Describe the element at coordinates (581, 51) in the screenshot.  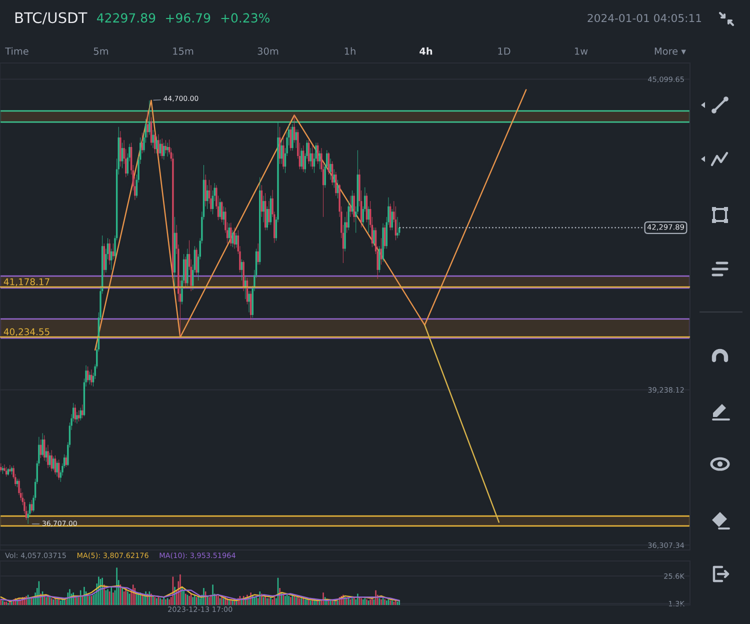
I see `text: 1w` at that location.